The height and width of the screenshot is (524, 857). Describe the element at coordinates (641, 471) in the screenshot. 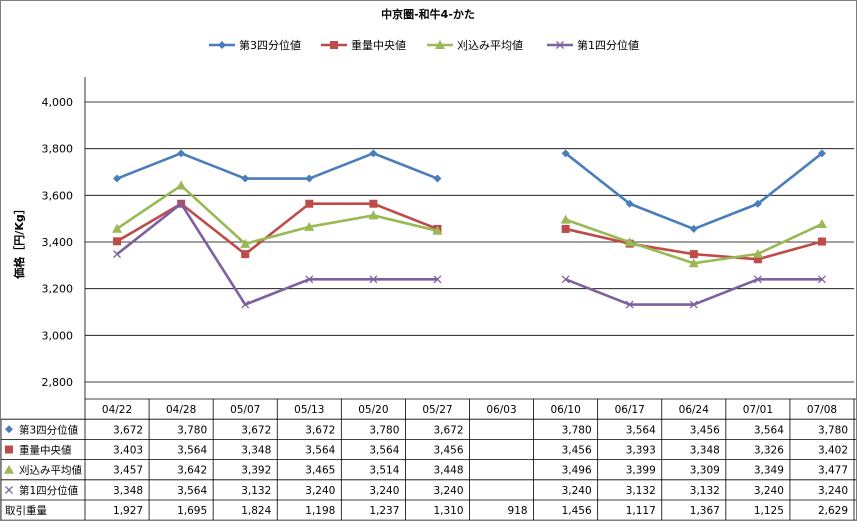

I see `table-cell: 3,399` at that location.